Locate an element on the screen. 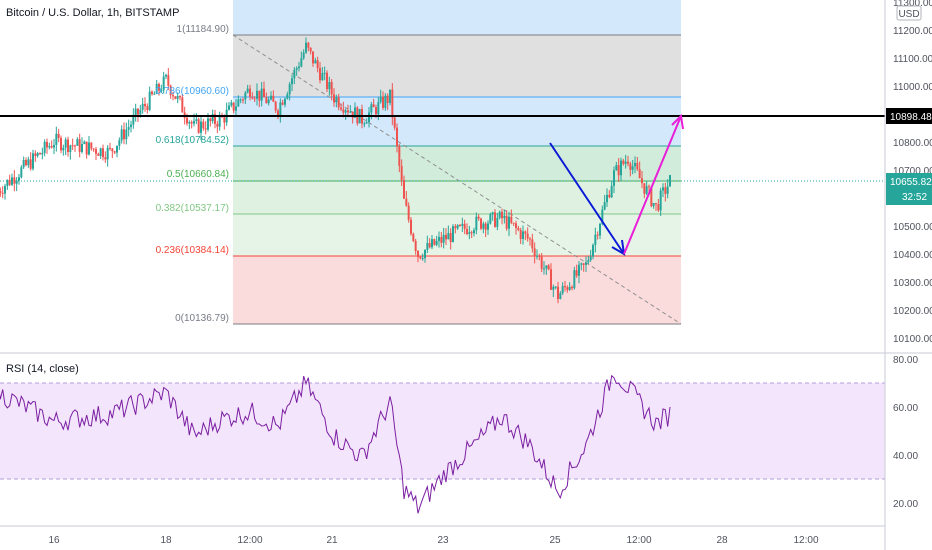 The height and width of the screenshot is (550, 932). rsi-label: RSI (14, close) is located at coordinates (42, 369).